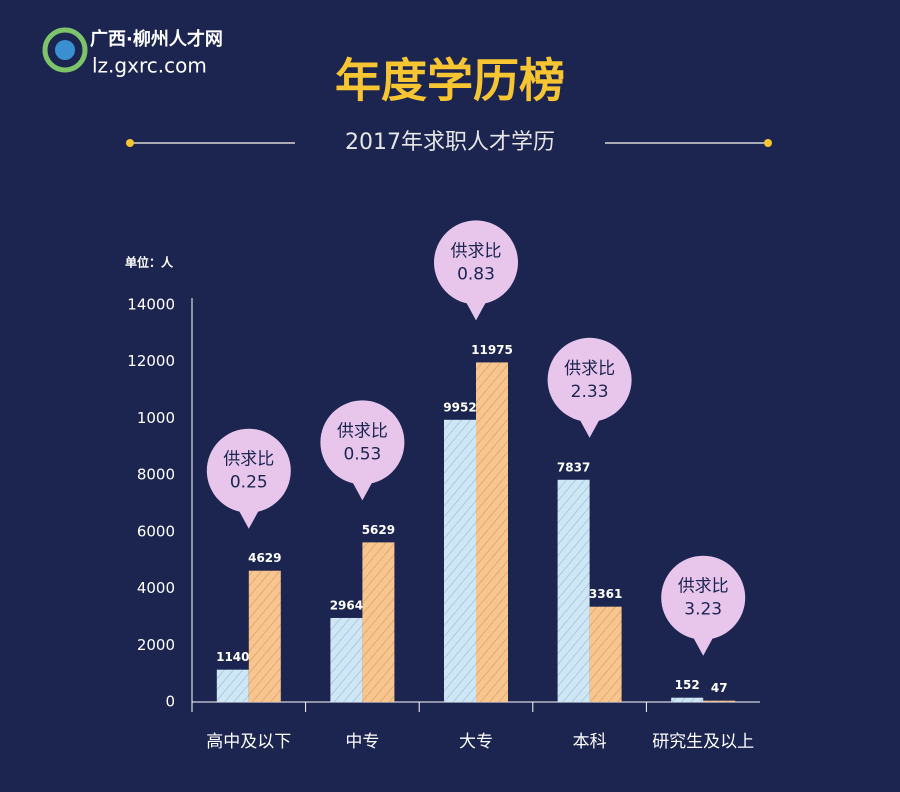 The width and height of the screenshot is (900, 792). I want to click on value-label: 2964, so click(346, 605).